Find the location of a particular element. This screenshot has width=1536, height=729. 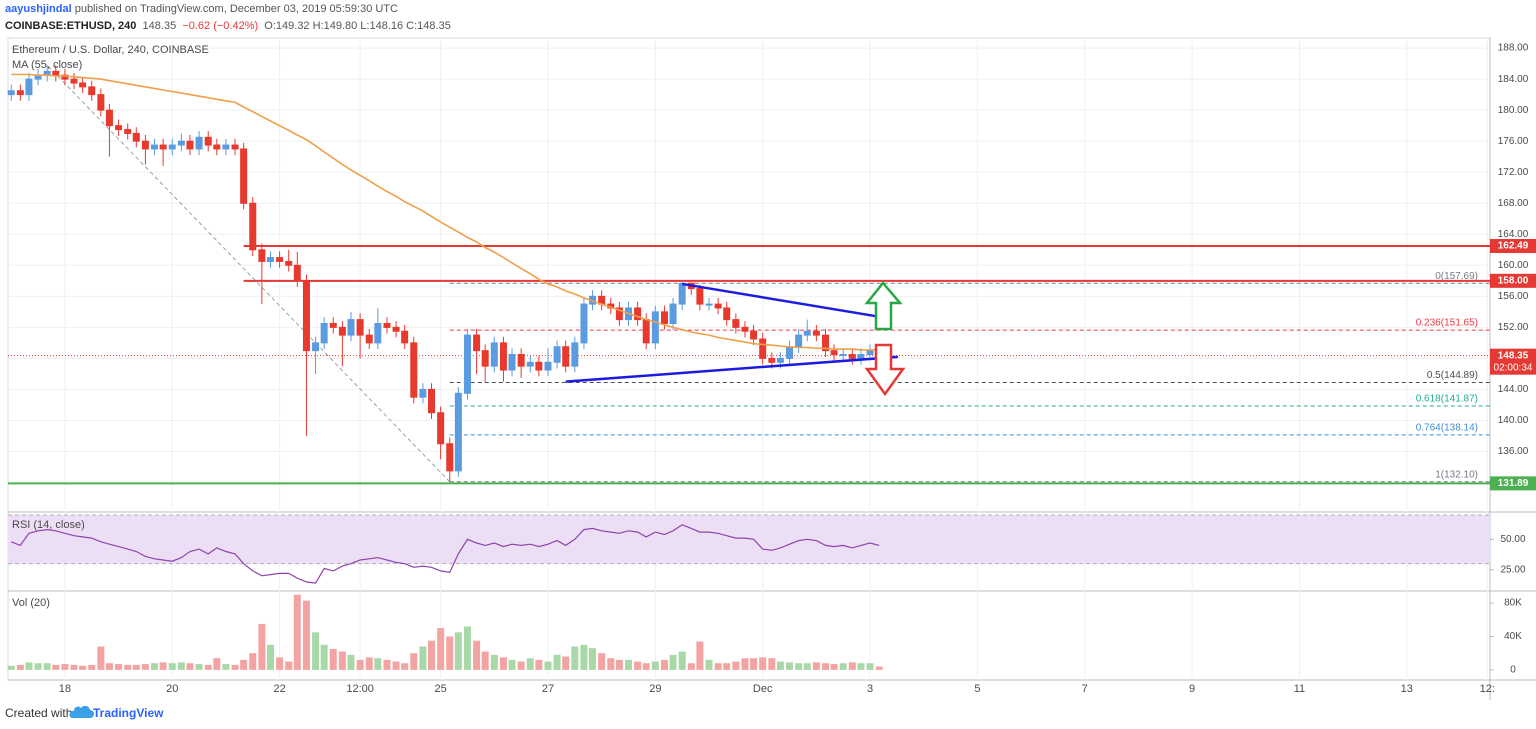

fib-label: 1(132.10) is located at coordinates (1456, 474).